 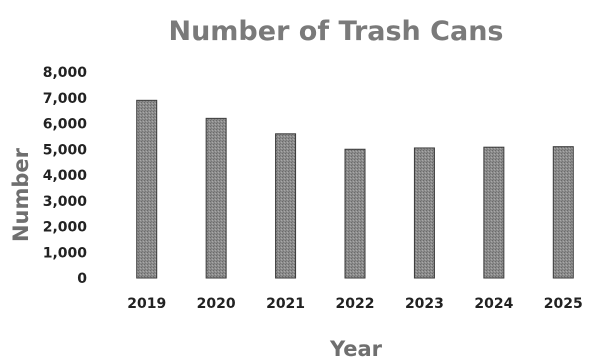 What do you see at coordinates (65, 99) in the screenshot?
I see `y-tick-label: 7,000` at bounding box center [65, 99].